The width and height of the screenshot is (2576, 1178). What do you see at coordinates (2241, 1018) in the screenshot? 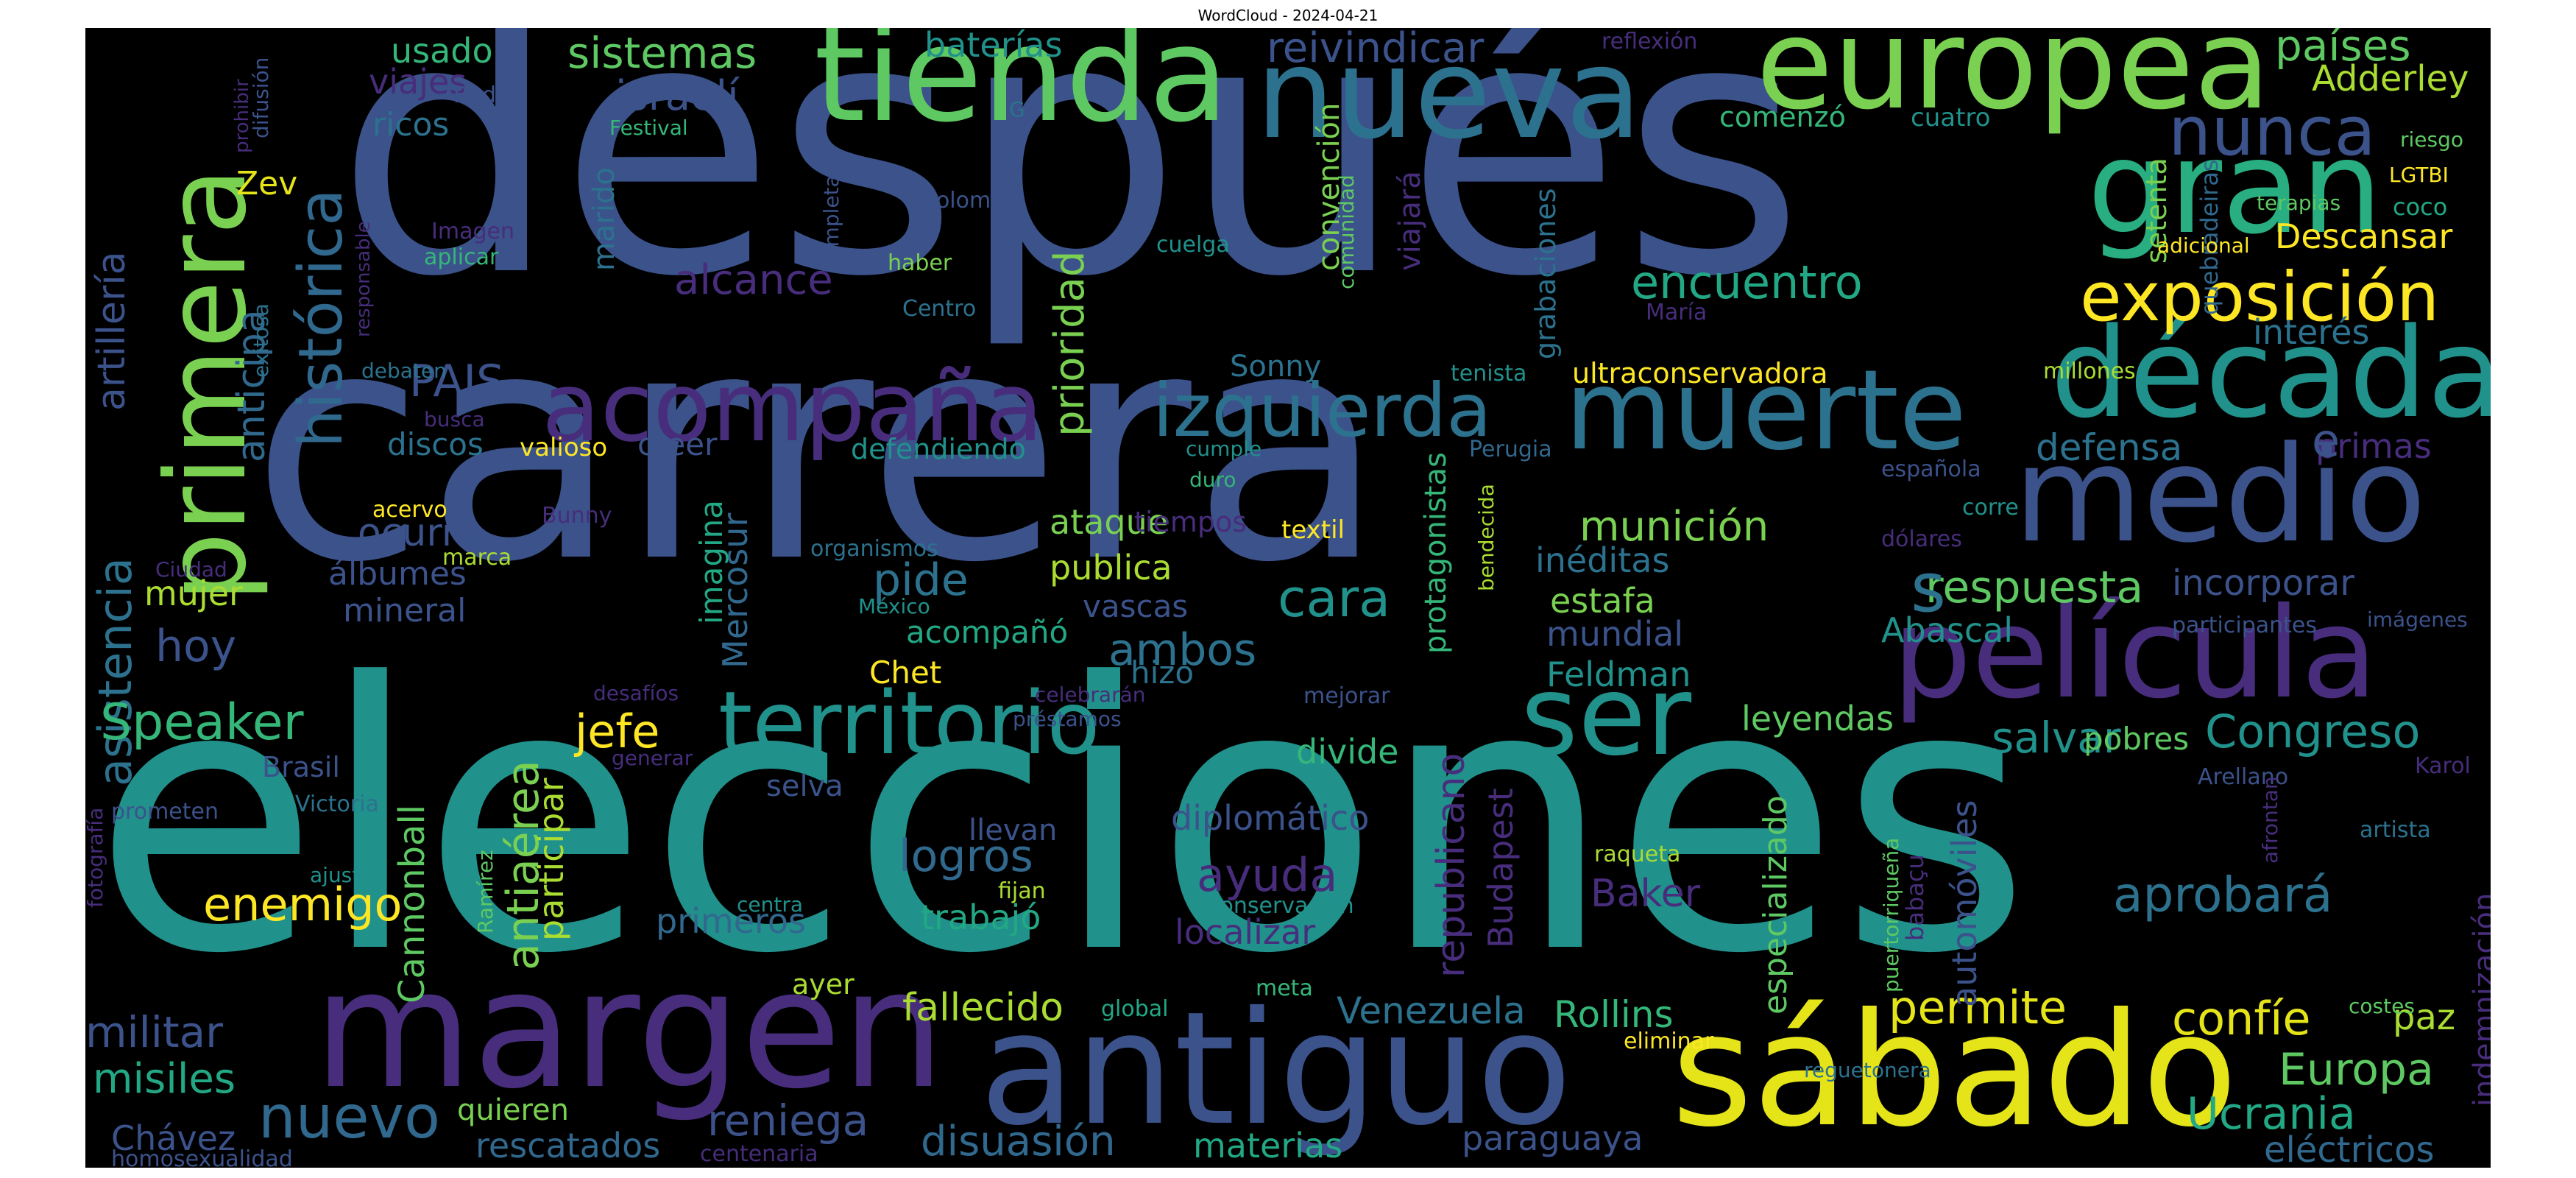
I see `word: confíe` at bounding box center [2241, 1018].